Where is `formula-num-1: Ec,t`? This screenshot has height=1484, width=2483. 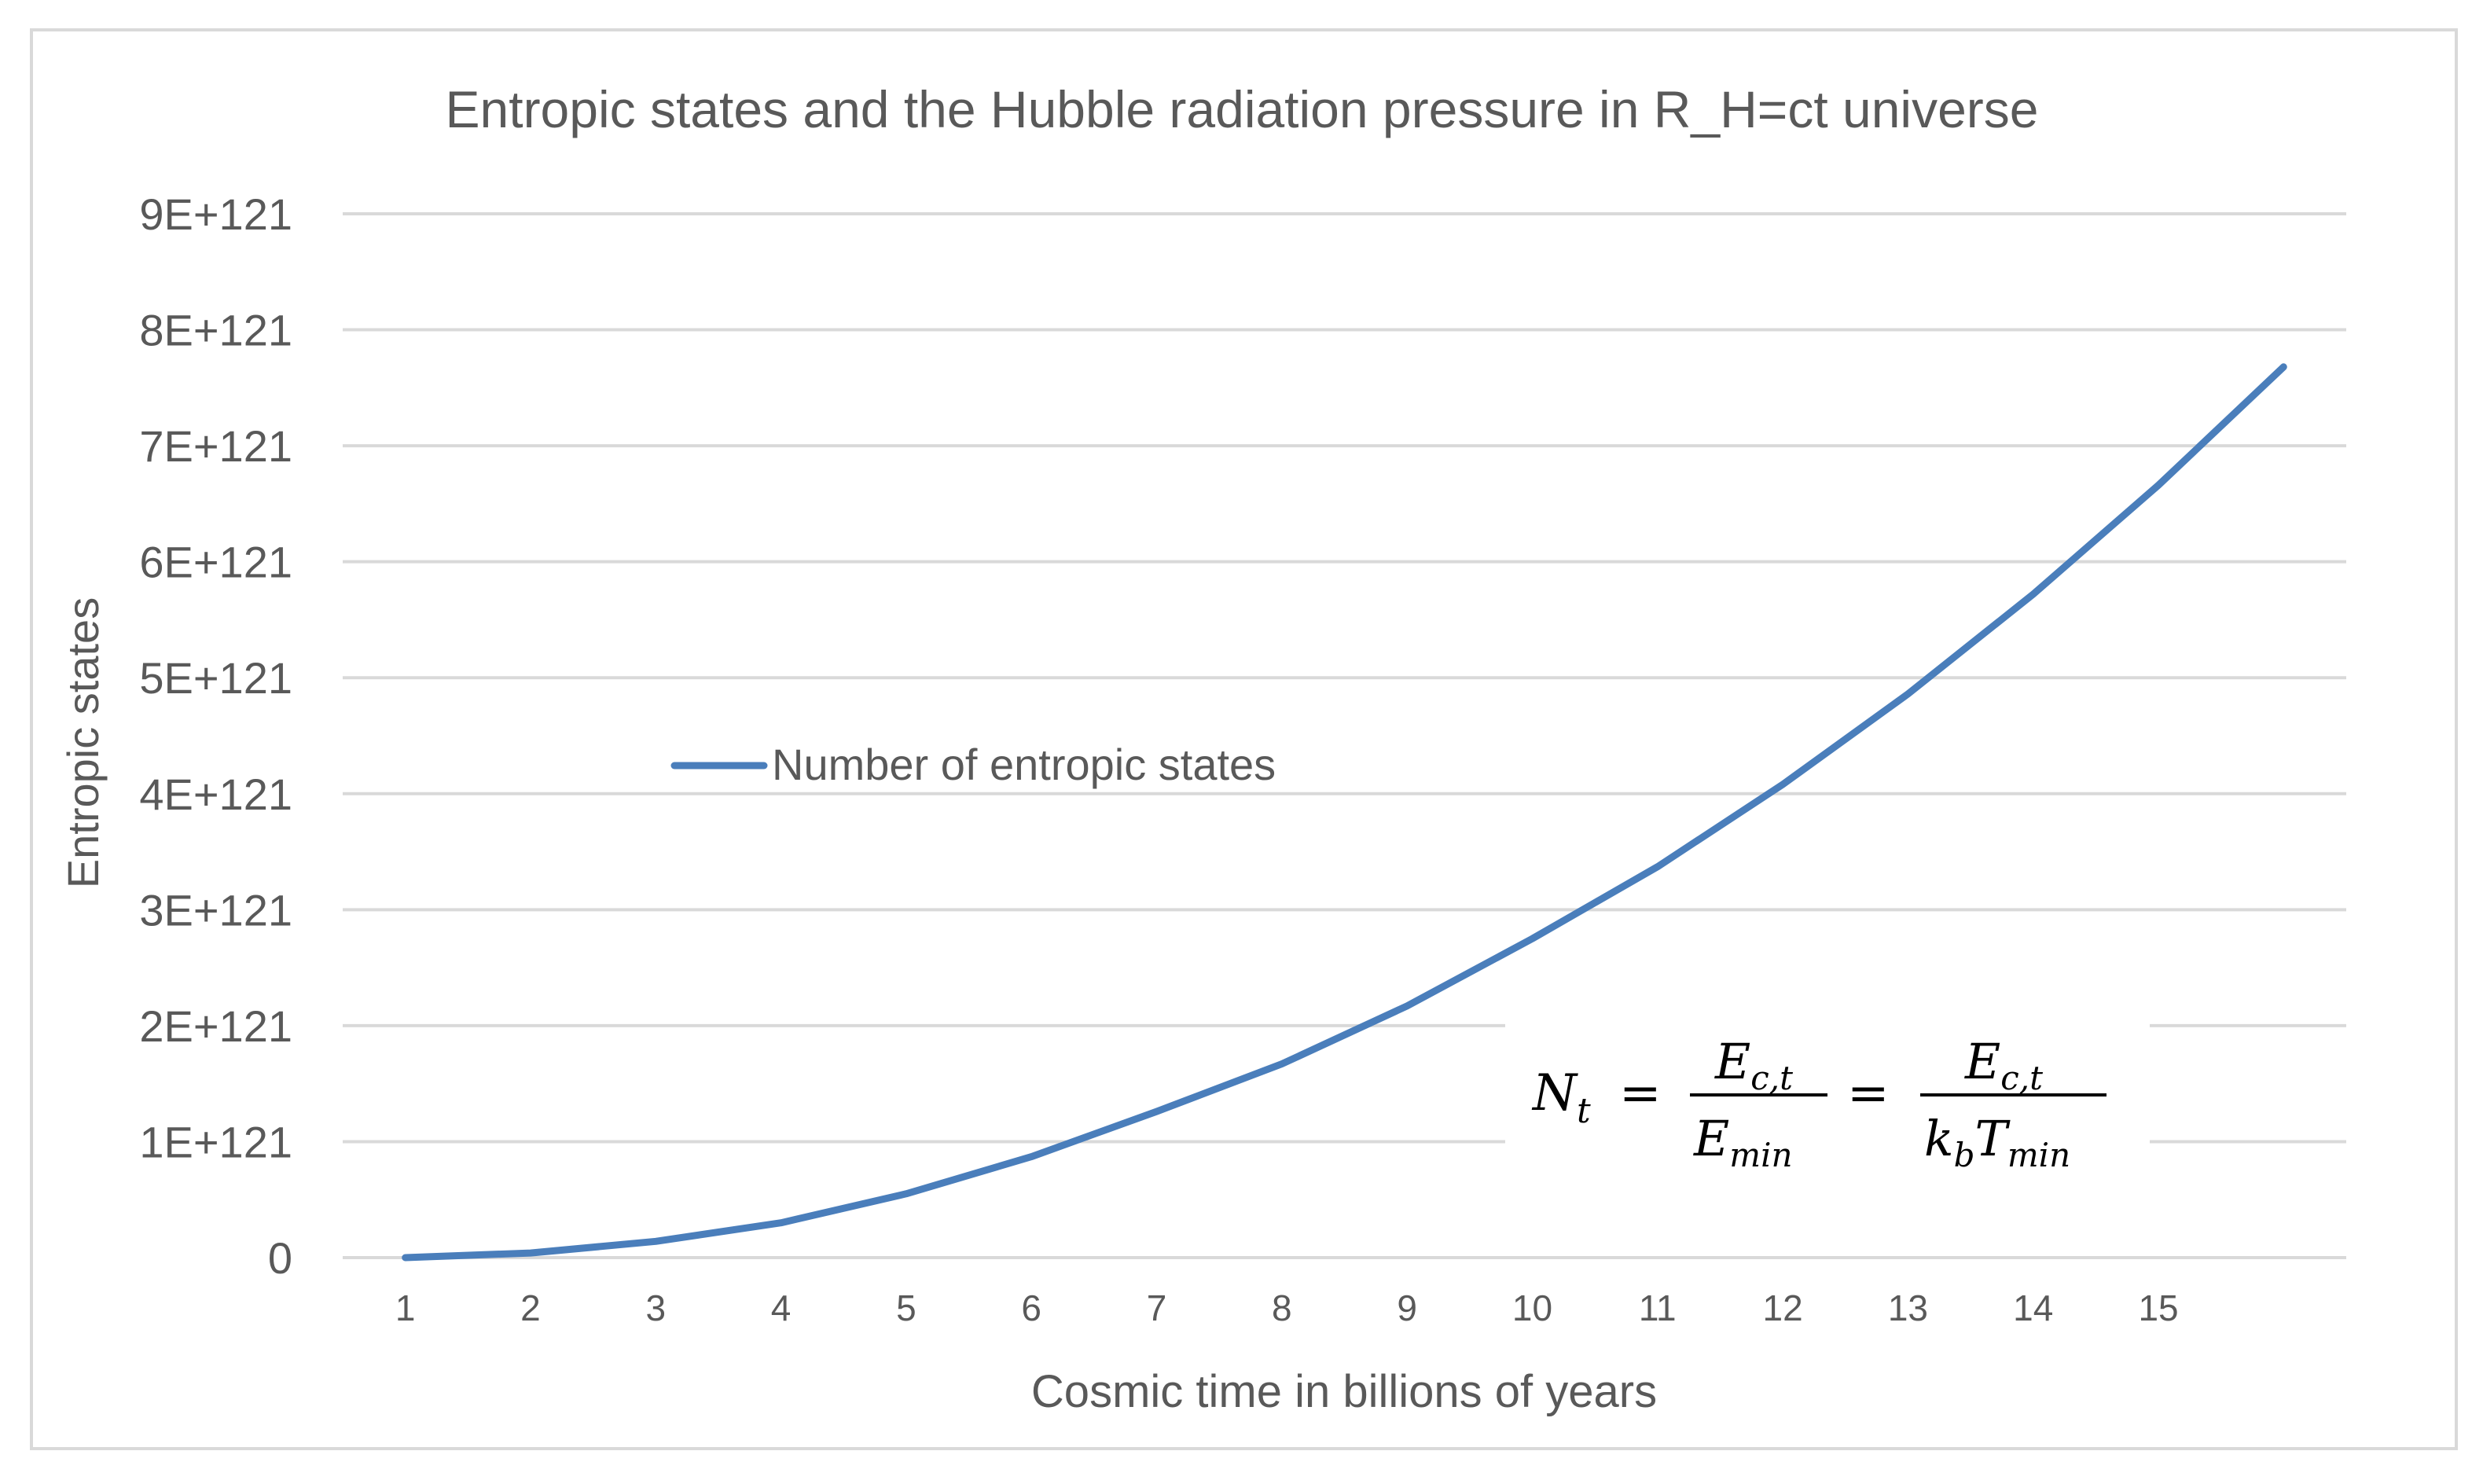
formula-num-1: Ec,t is located at coordinates (1753, 1065).